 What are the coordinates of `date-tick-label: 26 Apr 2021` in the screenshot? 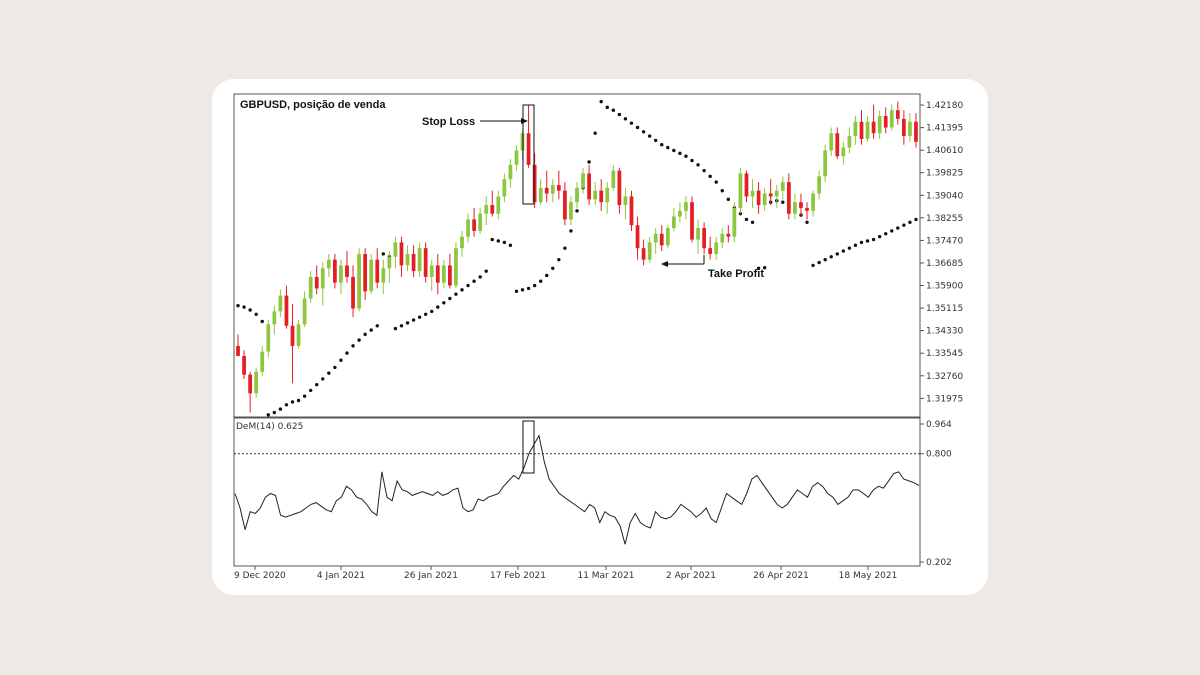 It's located at (781, 576).